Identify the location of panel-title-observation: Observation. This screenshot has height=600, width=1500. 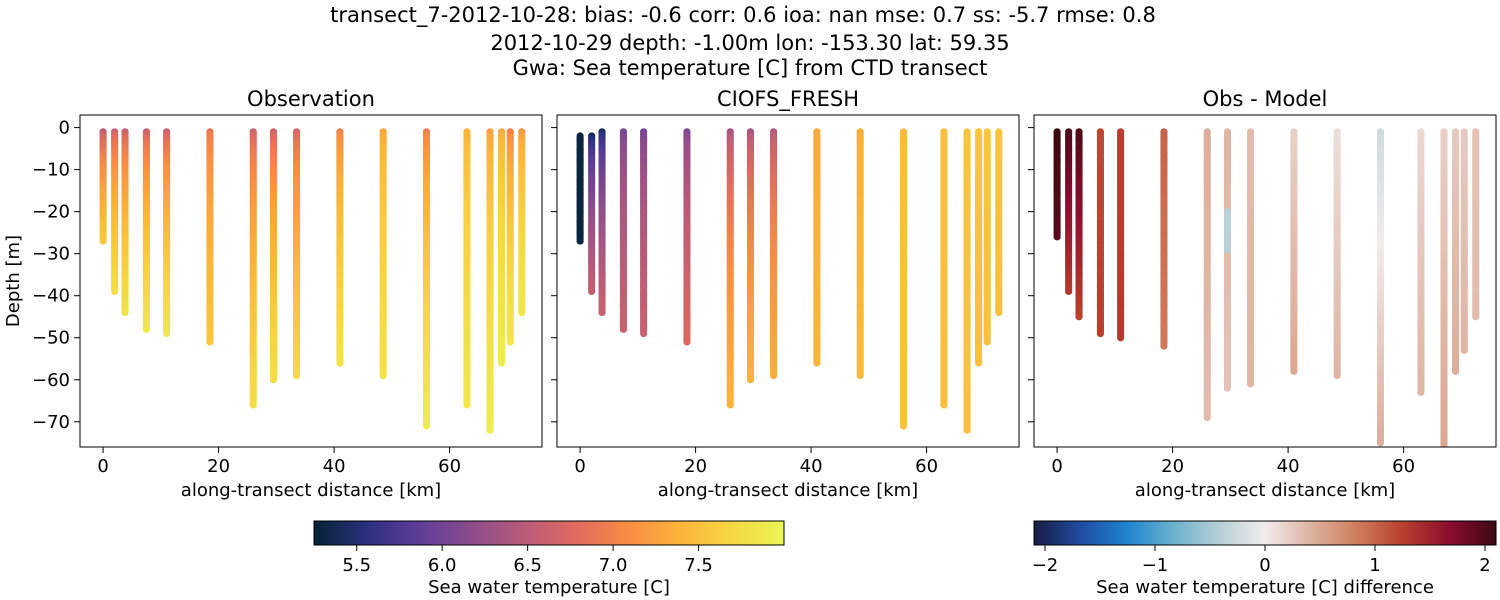
(311, 99).